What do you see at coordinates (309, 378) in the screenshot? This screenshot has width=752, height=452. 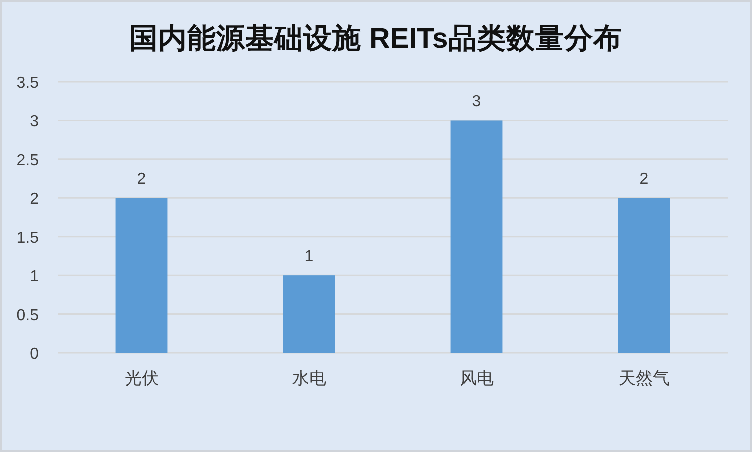 I see `x-tick-label: 水电` at bounding box center [309, 378].